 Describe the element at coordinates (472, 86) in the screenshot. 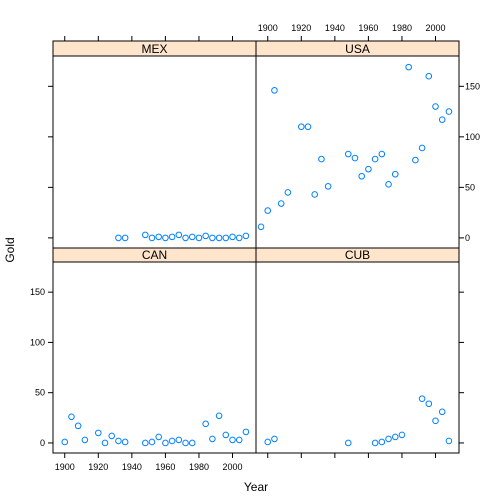

I see `y-tick-label: 150` at that location.